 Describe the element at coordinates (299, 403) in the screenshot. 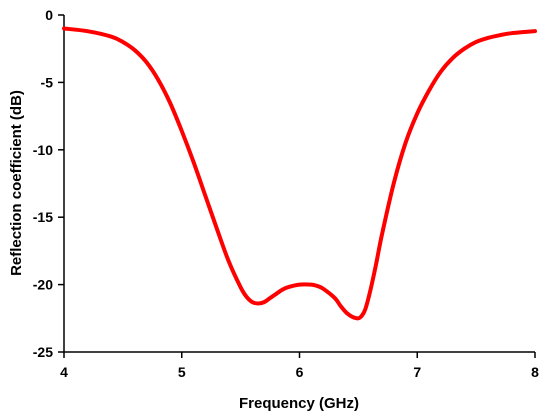

I see `x-axis-title: Frequency (GHz)` at that location.